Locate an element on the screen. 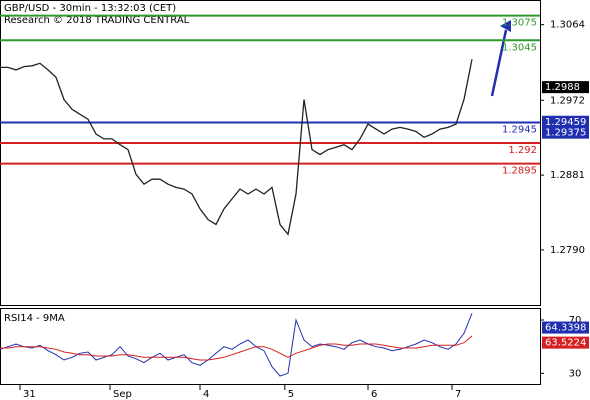  level-label: 1.2895 is located at coordinates (519, 171).